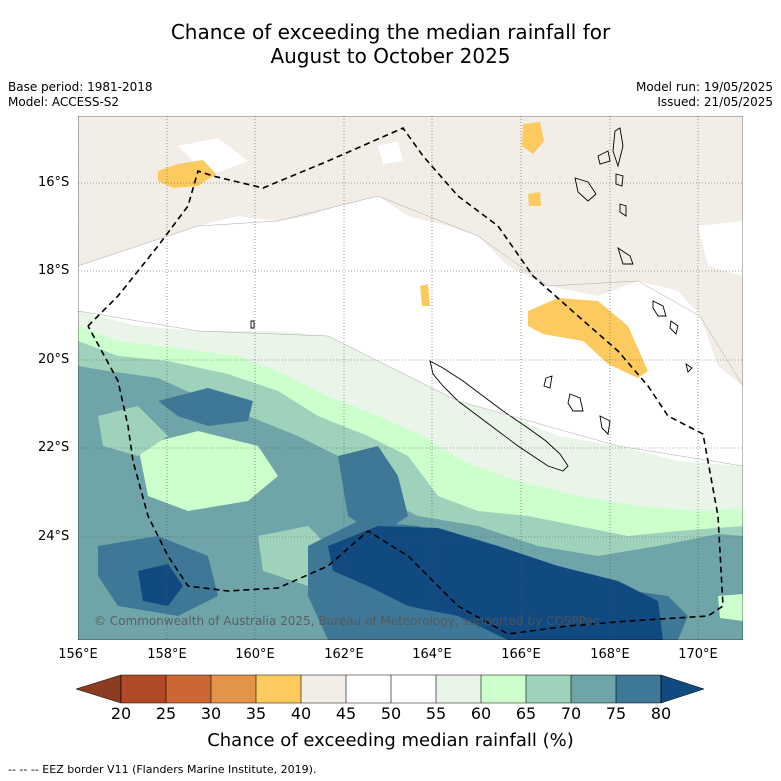  Describe the element at coordinates (704, 87) in the screenshot. I see `model-run: Model run: 19/05/2025` at that location.